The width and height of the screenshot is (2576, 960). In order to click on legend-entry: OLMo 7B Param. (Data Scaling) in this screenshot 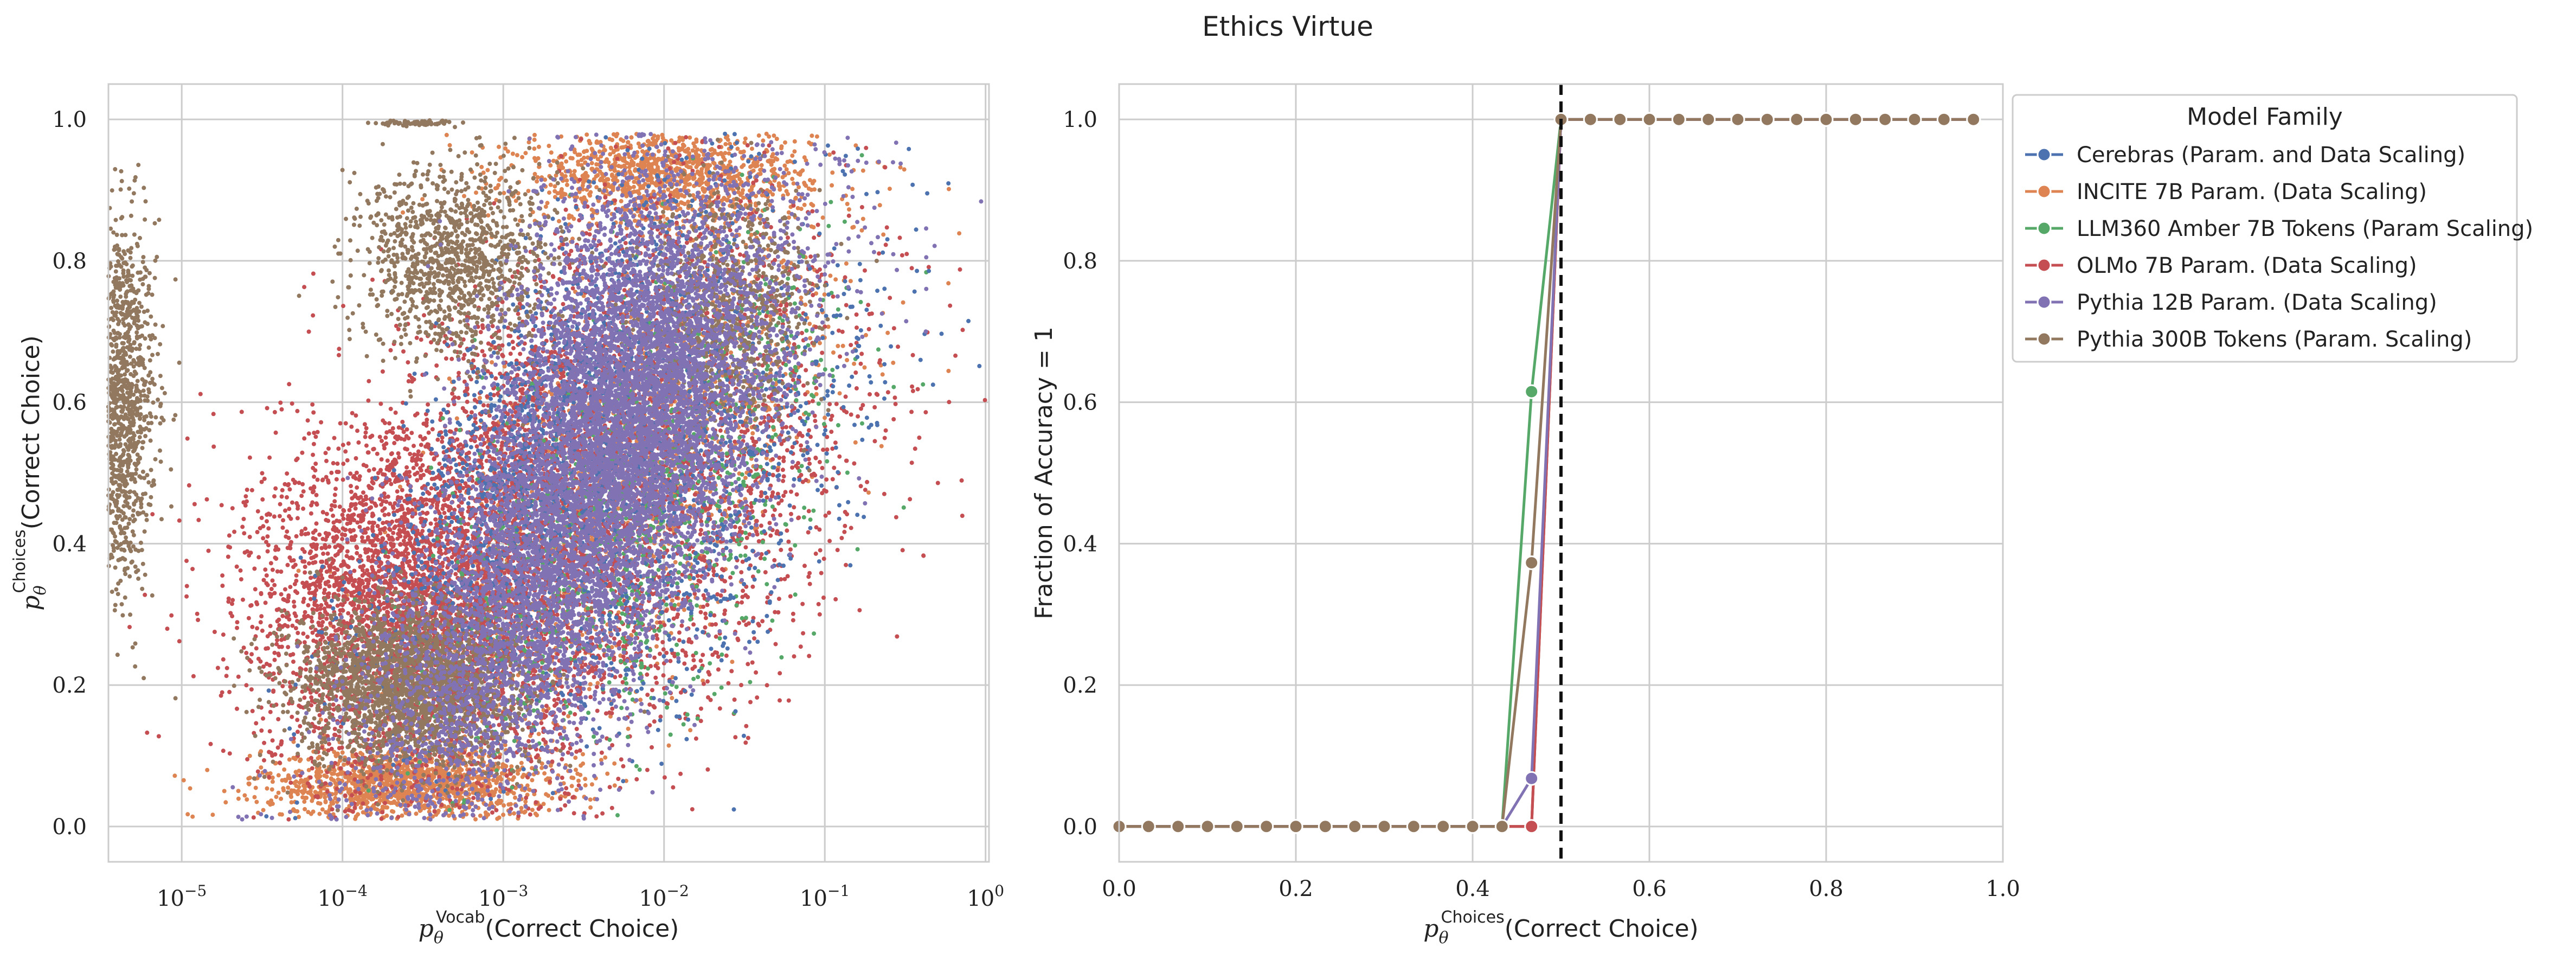, I will do `click(2221, 265)`.